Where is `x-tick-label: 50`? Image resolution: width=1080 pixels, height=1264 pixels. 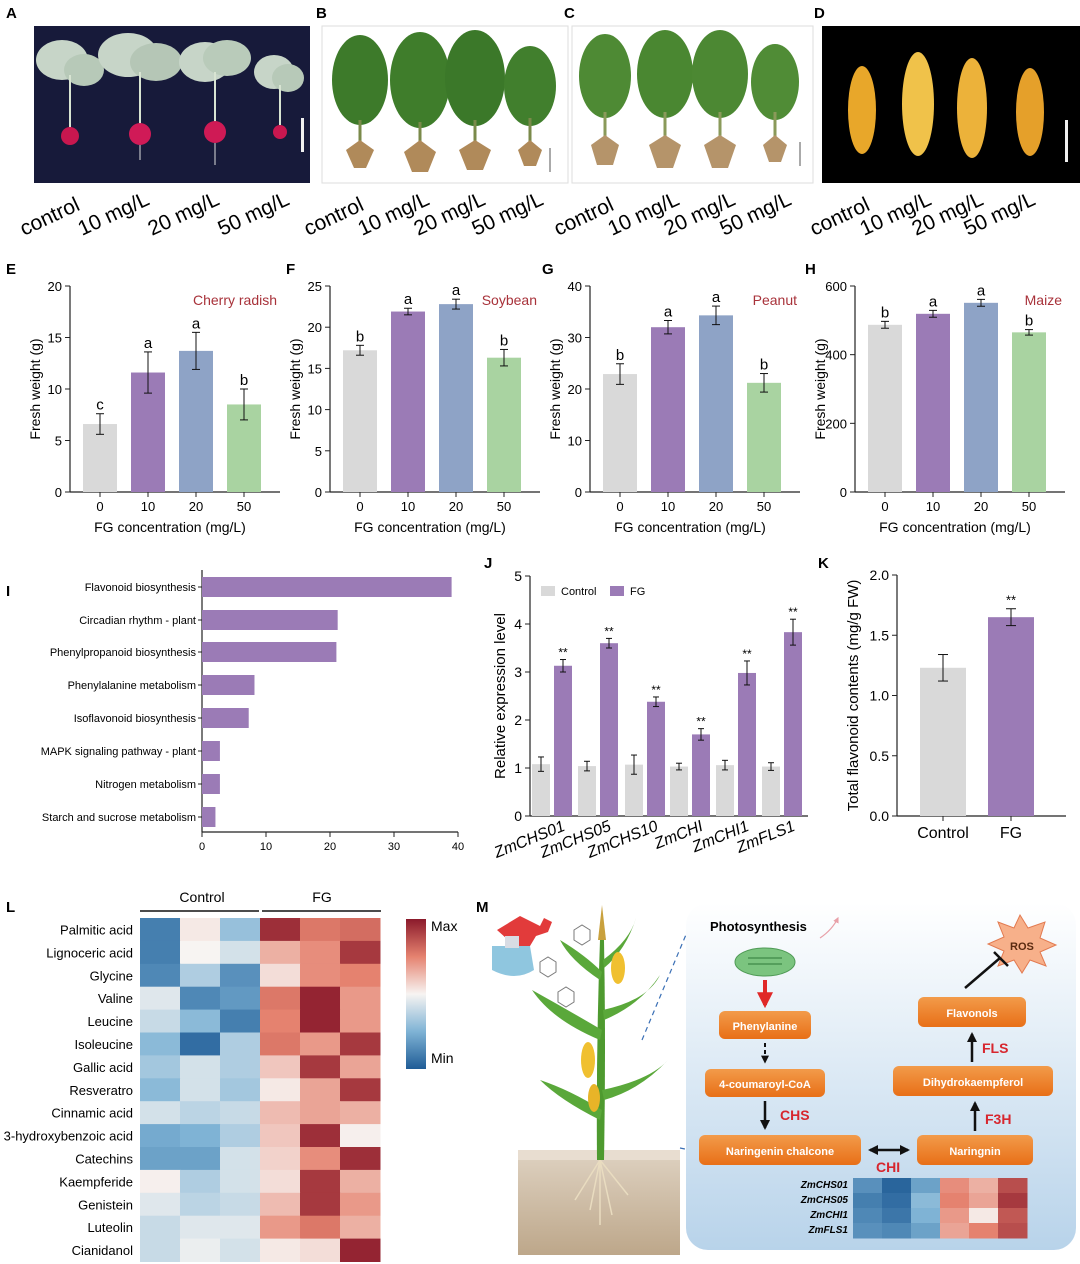
x-tick-label: 50 is located at coordinates (504, 506).